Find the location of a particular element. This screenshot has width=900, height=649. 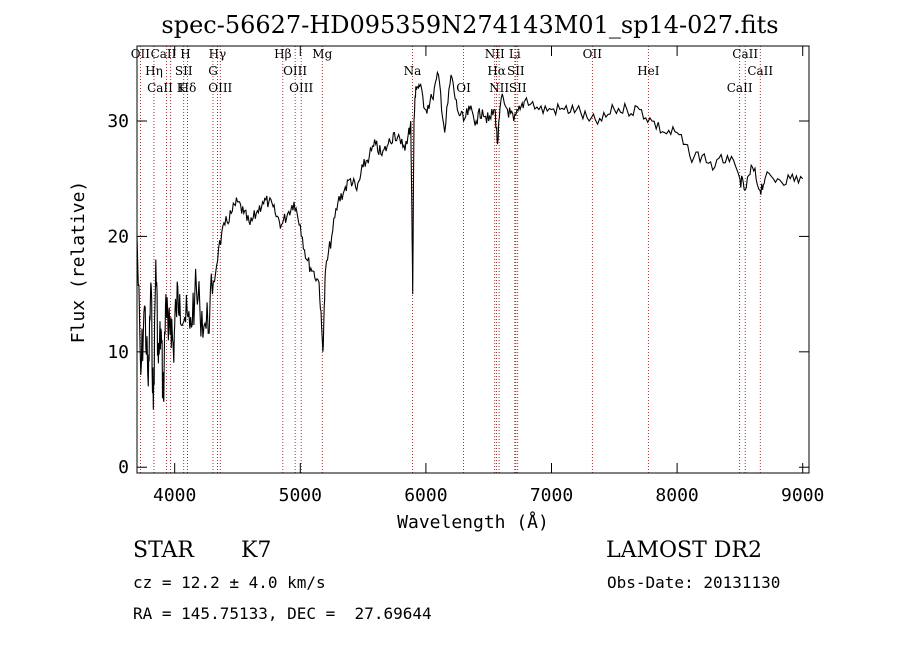

spectral-line-label: Hη is located at coordinates (154, 71).